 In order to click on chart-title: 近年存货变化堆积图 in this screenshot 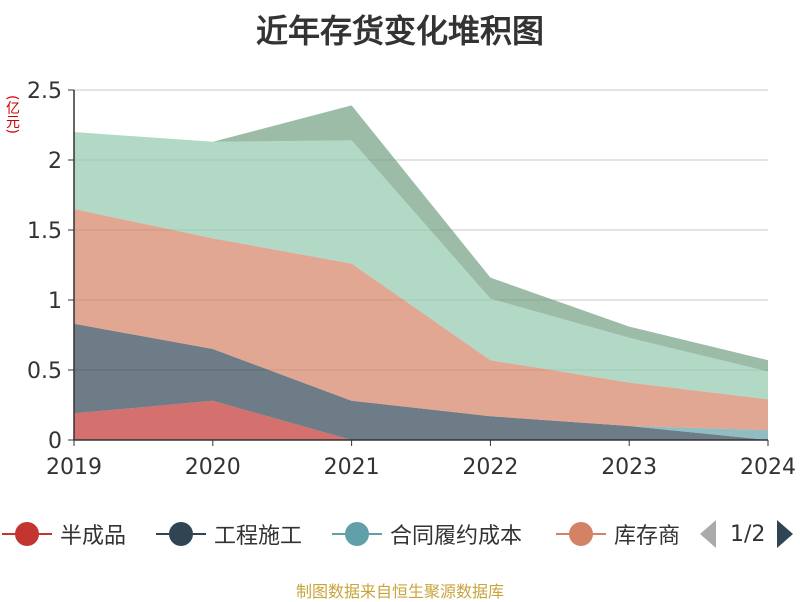, I will do `click(399, 31)`.